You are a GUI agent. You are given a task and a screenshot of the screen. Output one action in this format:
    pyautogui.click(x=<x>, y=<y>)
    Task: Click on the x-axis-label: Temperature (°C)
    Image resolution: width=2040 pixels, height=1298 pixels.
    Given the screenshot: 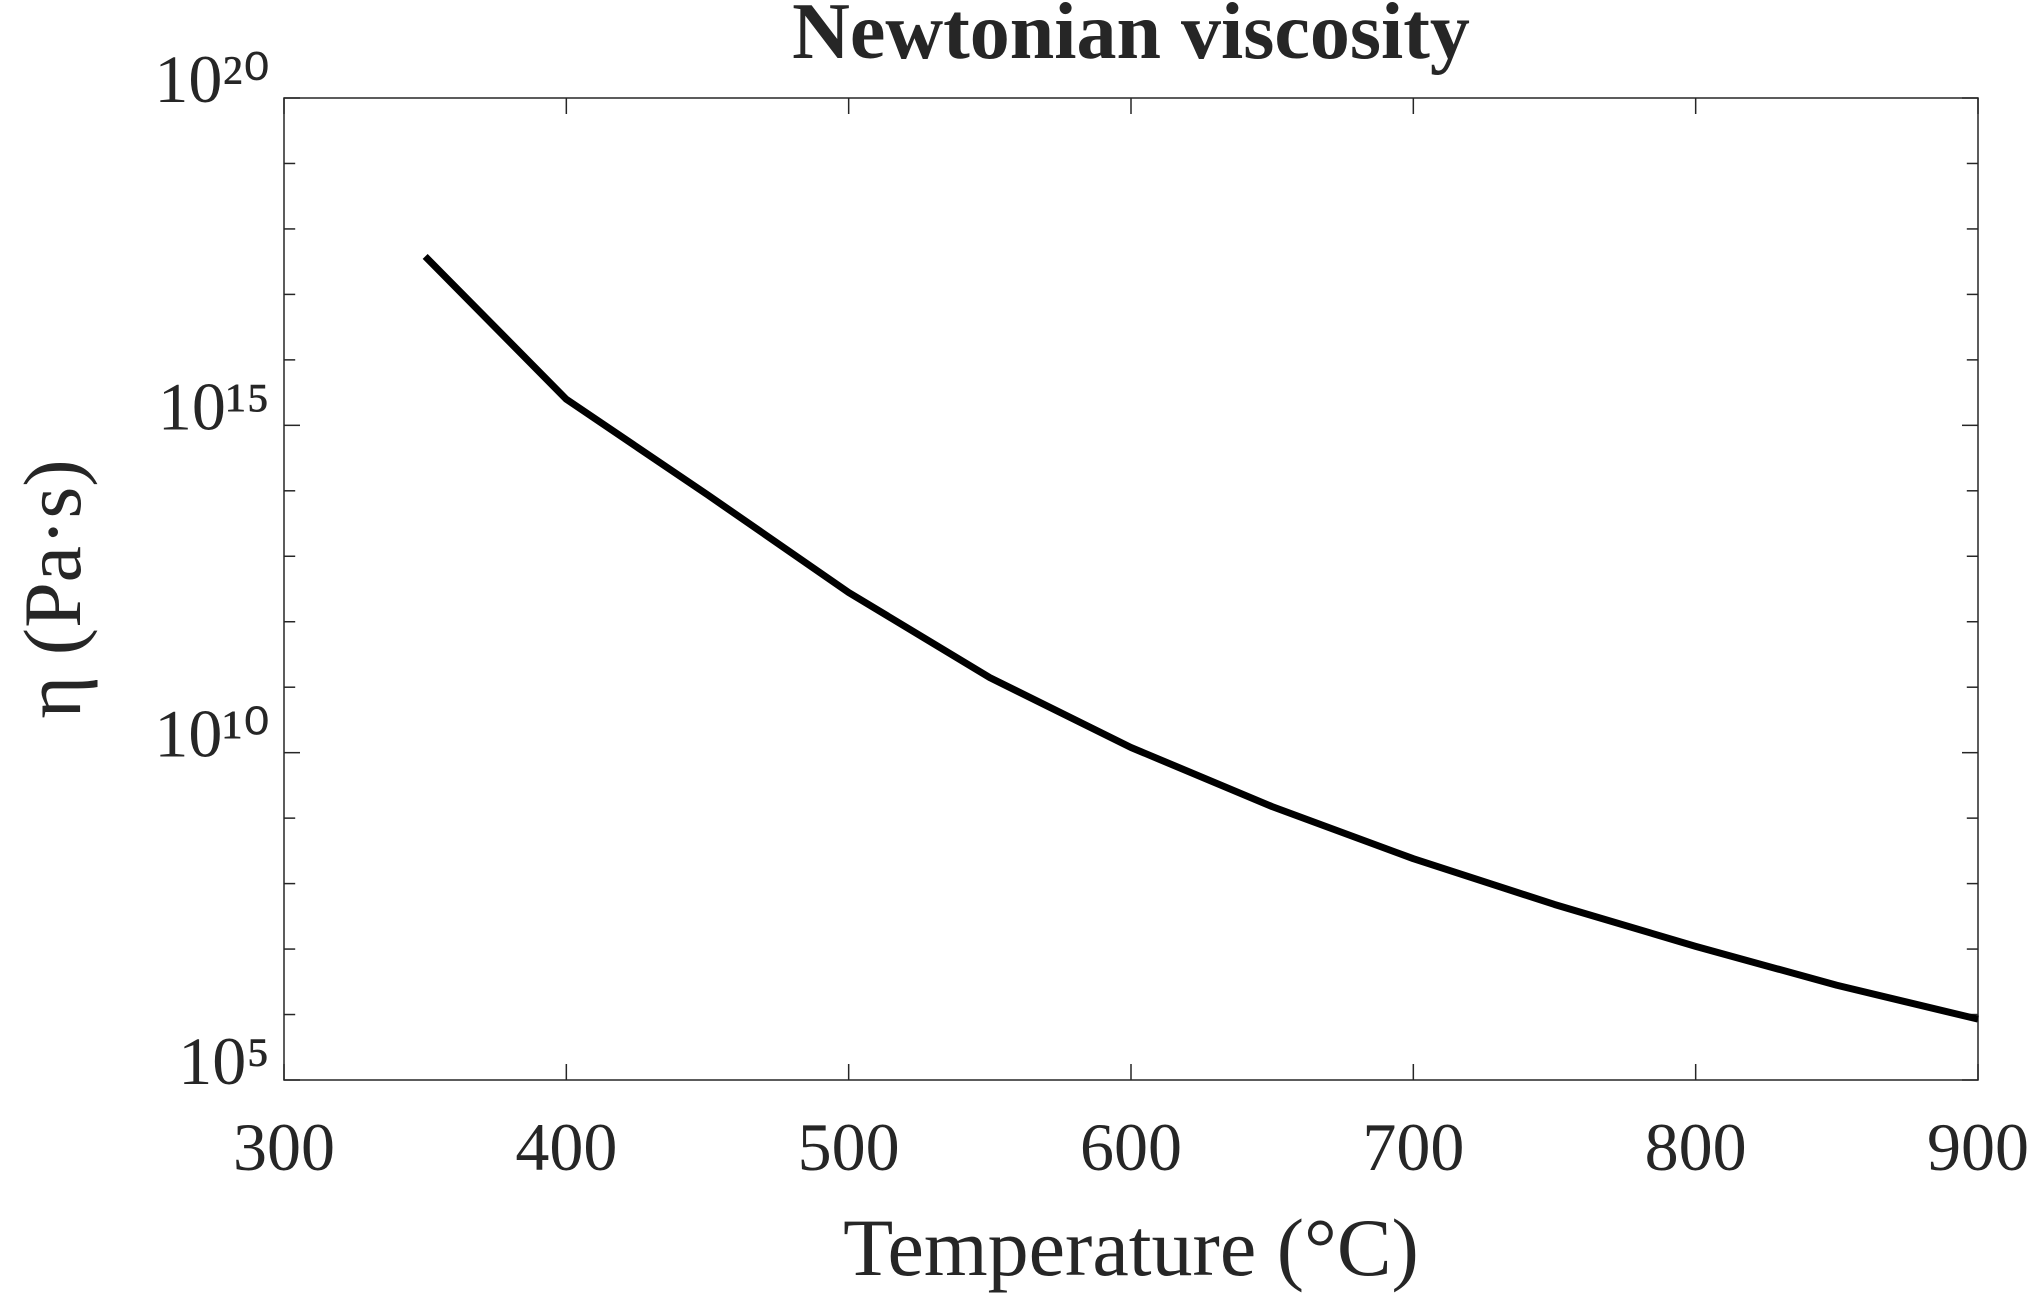 What is the action you would take?
    pyautogui.click(x=1131, y=1247)
    